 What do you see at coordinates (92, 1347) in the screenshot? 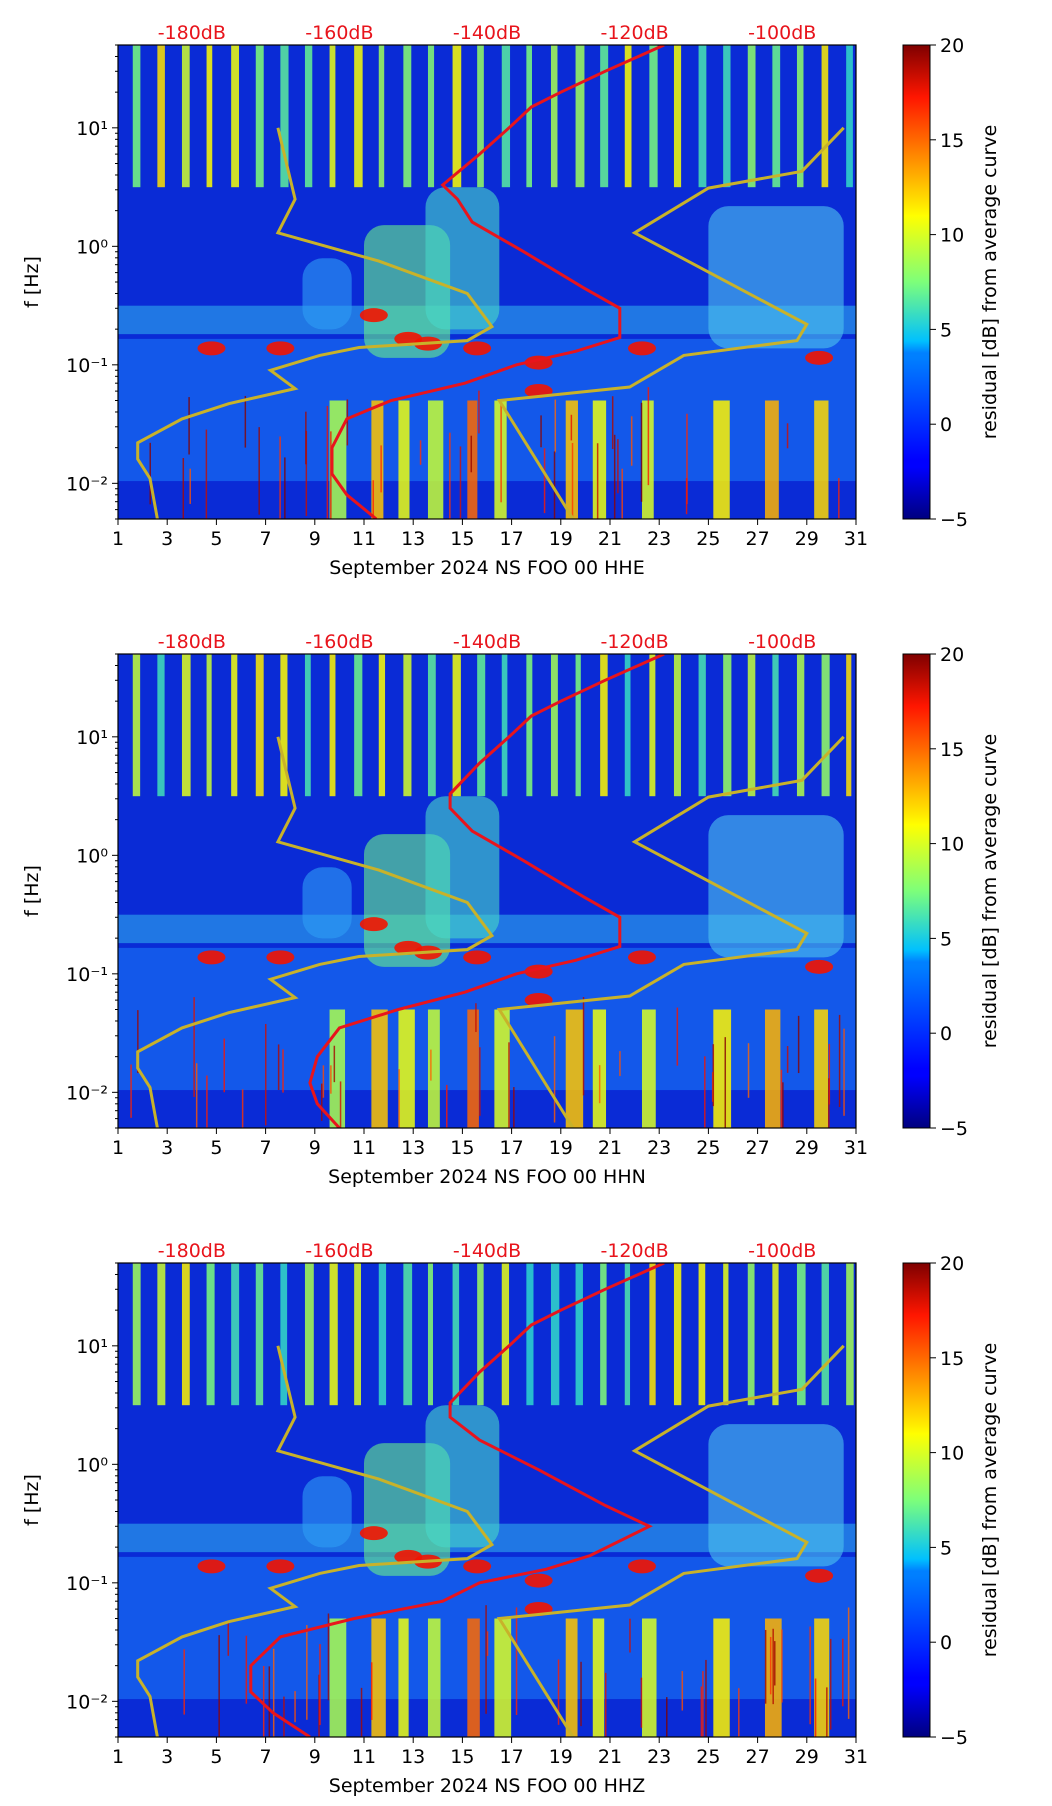
I see `y-tick-label: 10¹` at bounding box center [92, 1347].